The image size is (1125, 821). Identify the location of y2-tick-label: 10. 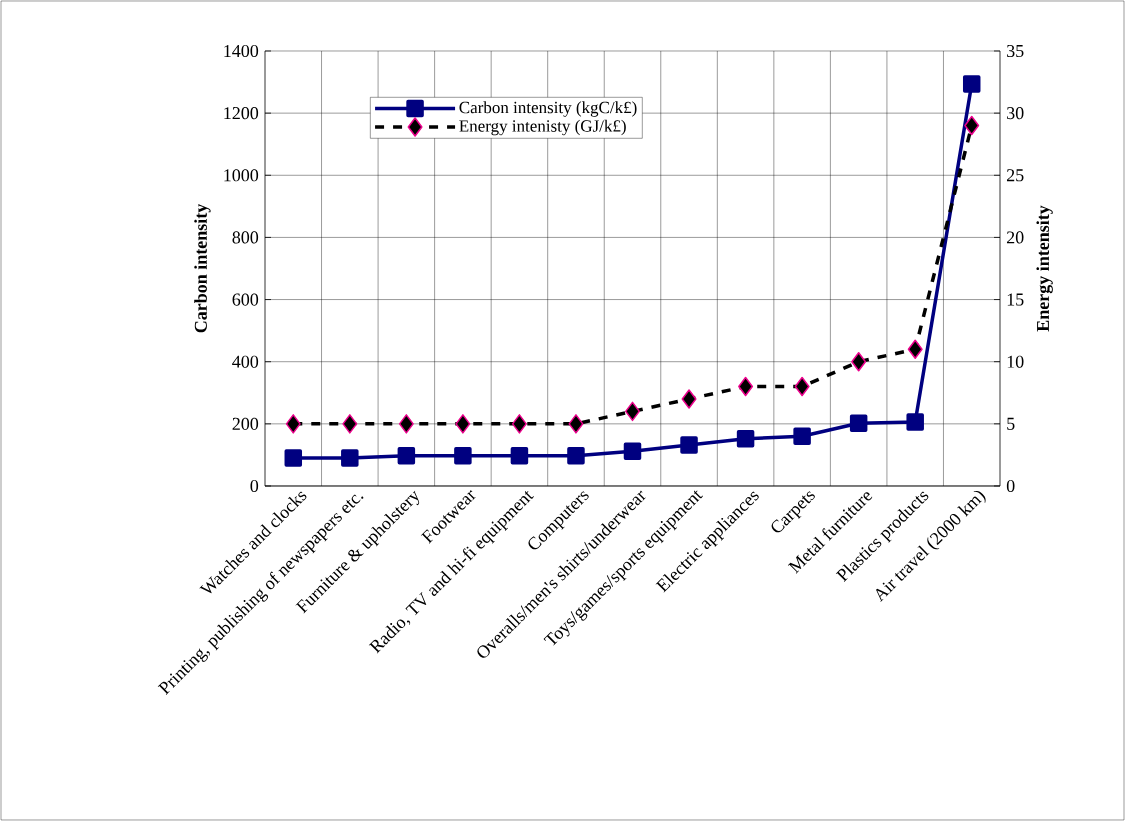
(1015, 361).